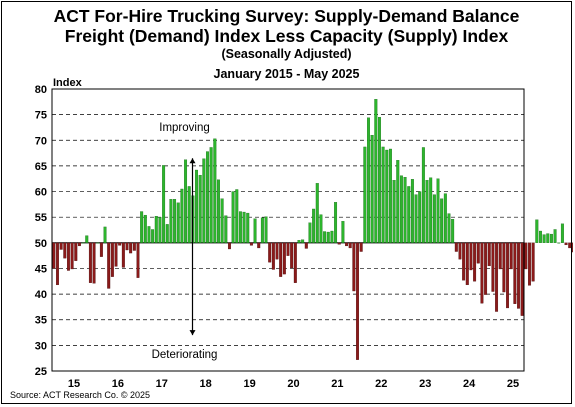 The width and height of the screenshot is (575, 407). What do you see at coordinates (249, 384) in the screenshot?
I see `x-tick-label: 19` at bounding box center [249, 384].